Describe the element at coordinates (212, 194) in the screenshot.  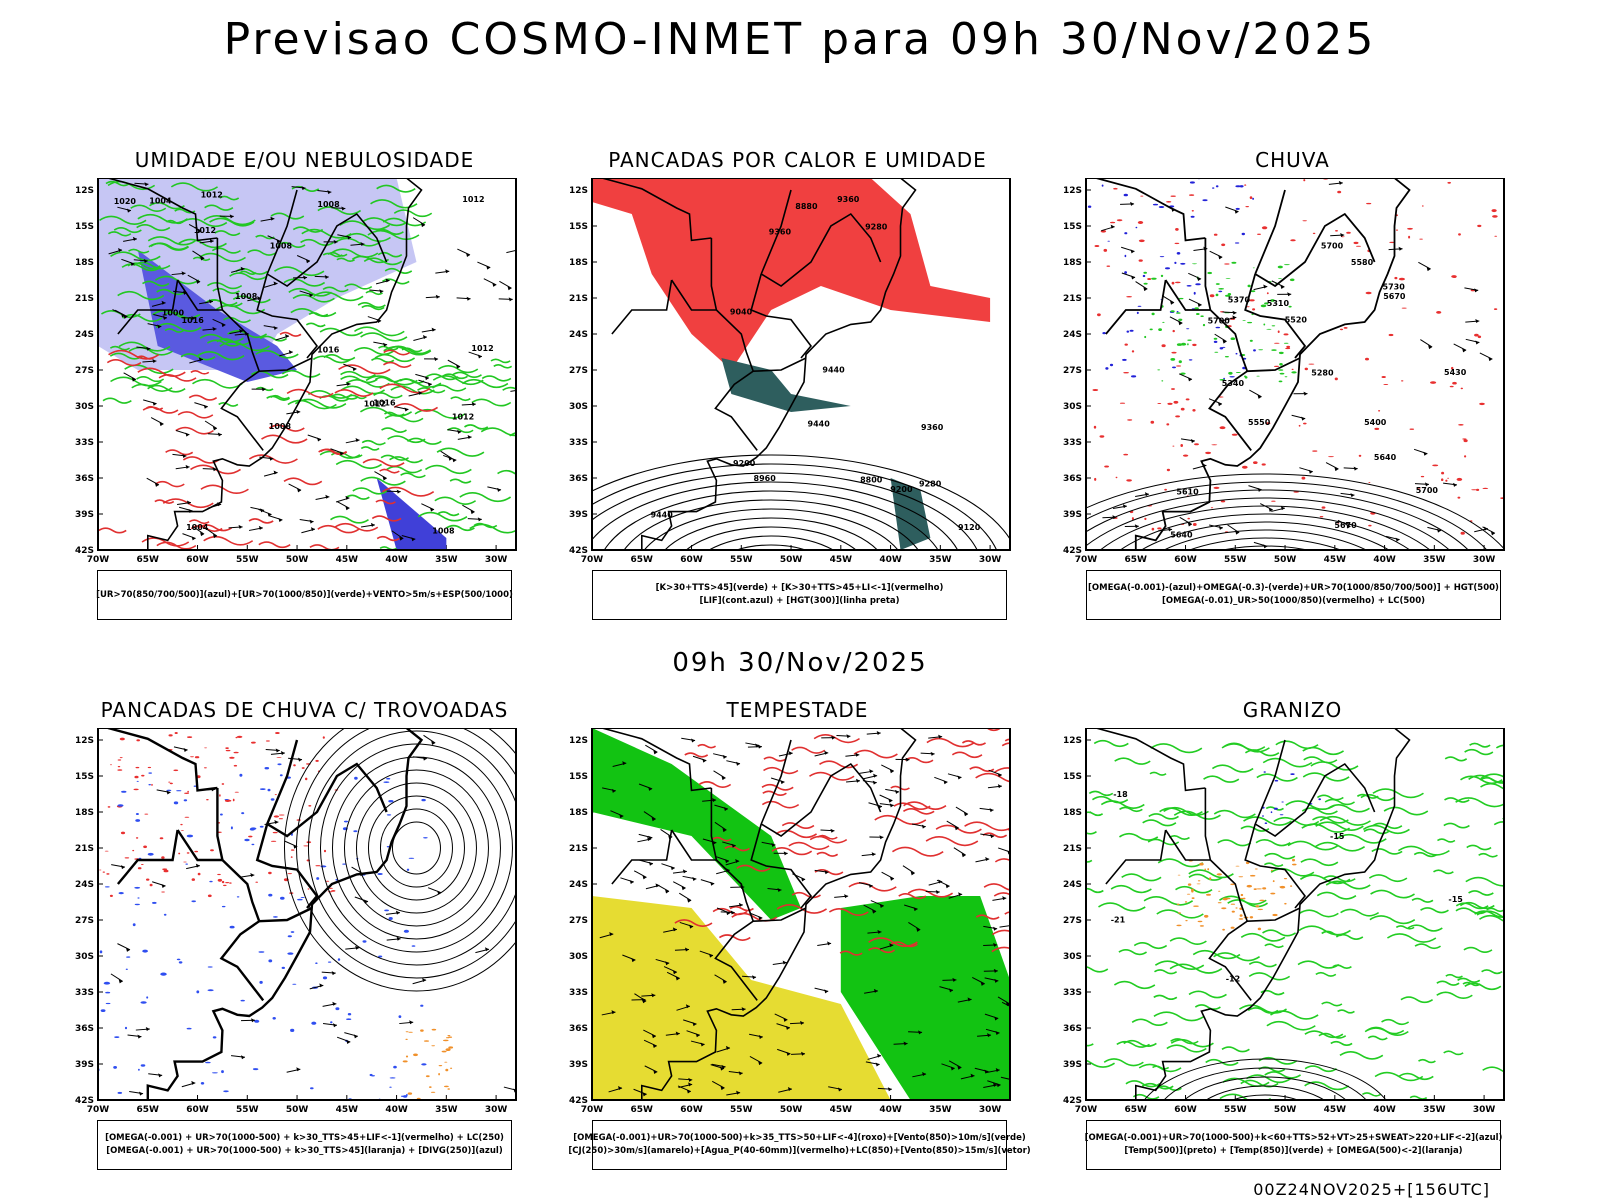
I see `contour-label: 1012` at that location.